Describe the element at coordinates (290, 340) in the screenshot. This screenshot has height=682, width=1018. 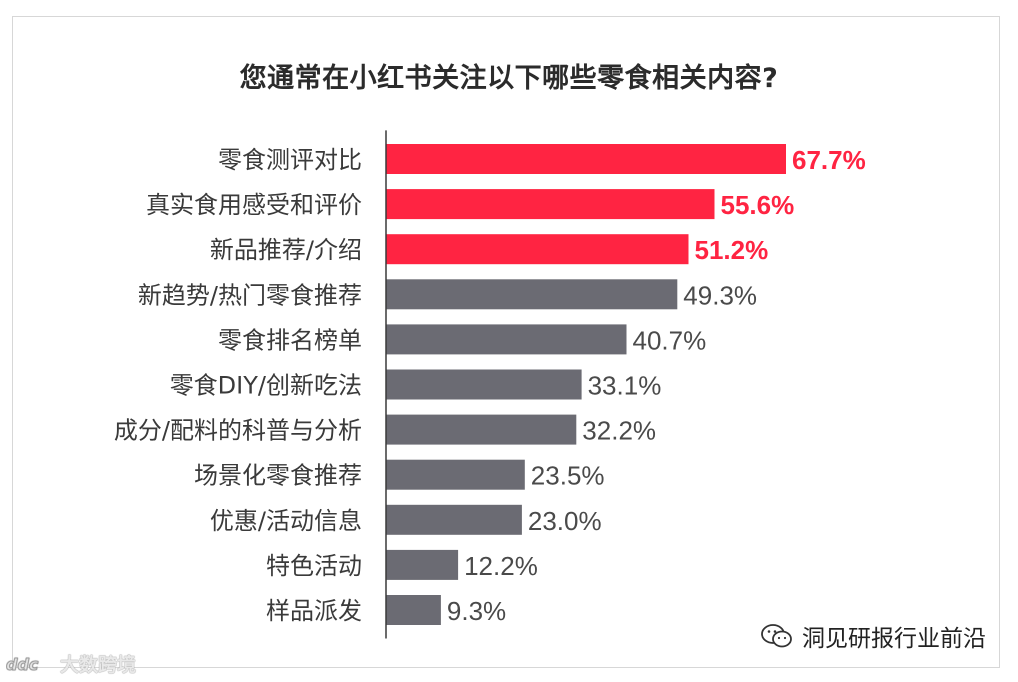
I see `category-label-5: 零食排名榜单` at that location.